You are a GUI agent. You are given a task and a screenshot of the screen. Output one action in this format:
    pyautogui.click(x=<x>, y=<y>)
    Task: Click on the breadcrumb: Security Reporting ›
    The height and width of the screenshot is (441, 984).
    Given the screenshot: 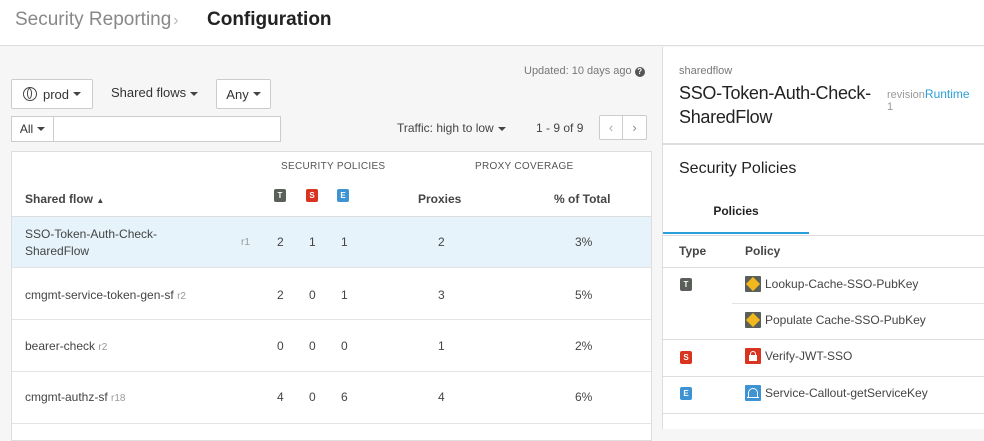 What is the action you would take?
    pyautogui.click(x=99, y=20)
    